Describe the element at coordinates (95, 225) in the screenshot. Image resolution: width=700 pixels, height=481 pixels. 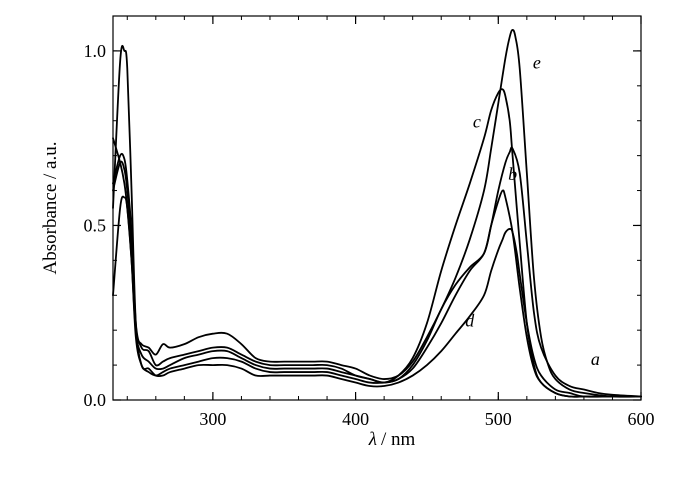
I see `y-tick-label: 0.5` at that location.